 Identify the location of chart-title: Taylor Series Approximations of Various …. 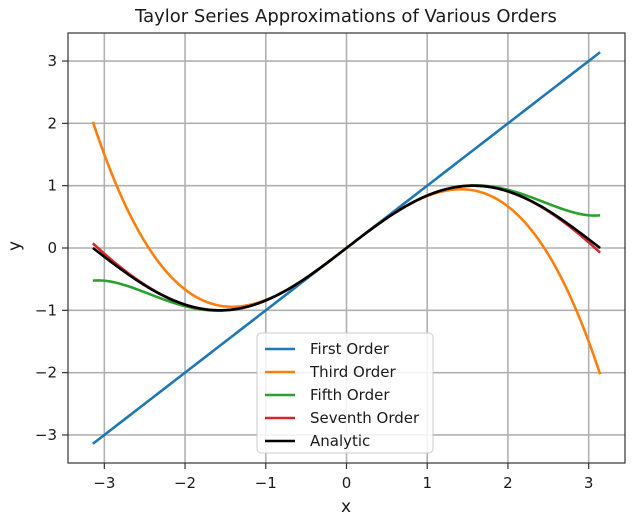
(345, 16).